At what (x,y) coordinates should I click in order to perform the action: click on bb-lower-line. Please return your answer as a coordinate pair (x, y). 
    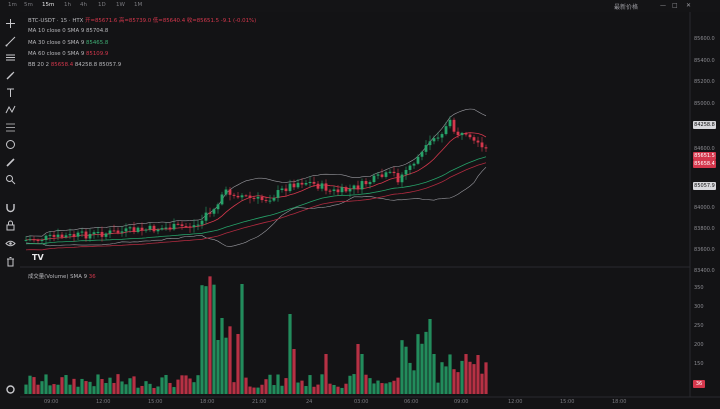
    Looking at the image, I should click on (256, 206).